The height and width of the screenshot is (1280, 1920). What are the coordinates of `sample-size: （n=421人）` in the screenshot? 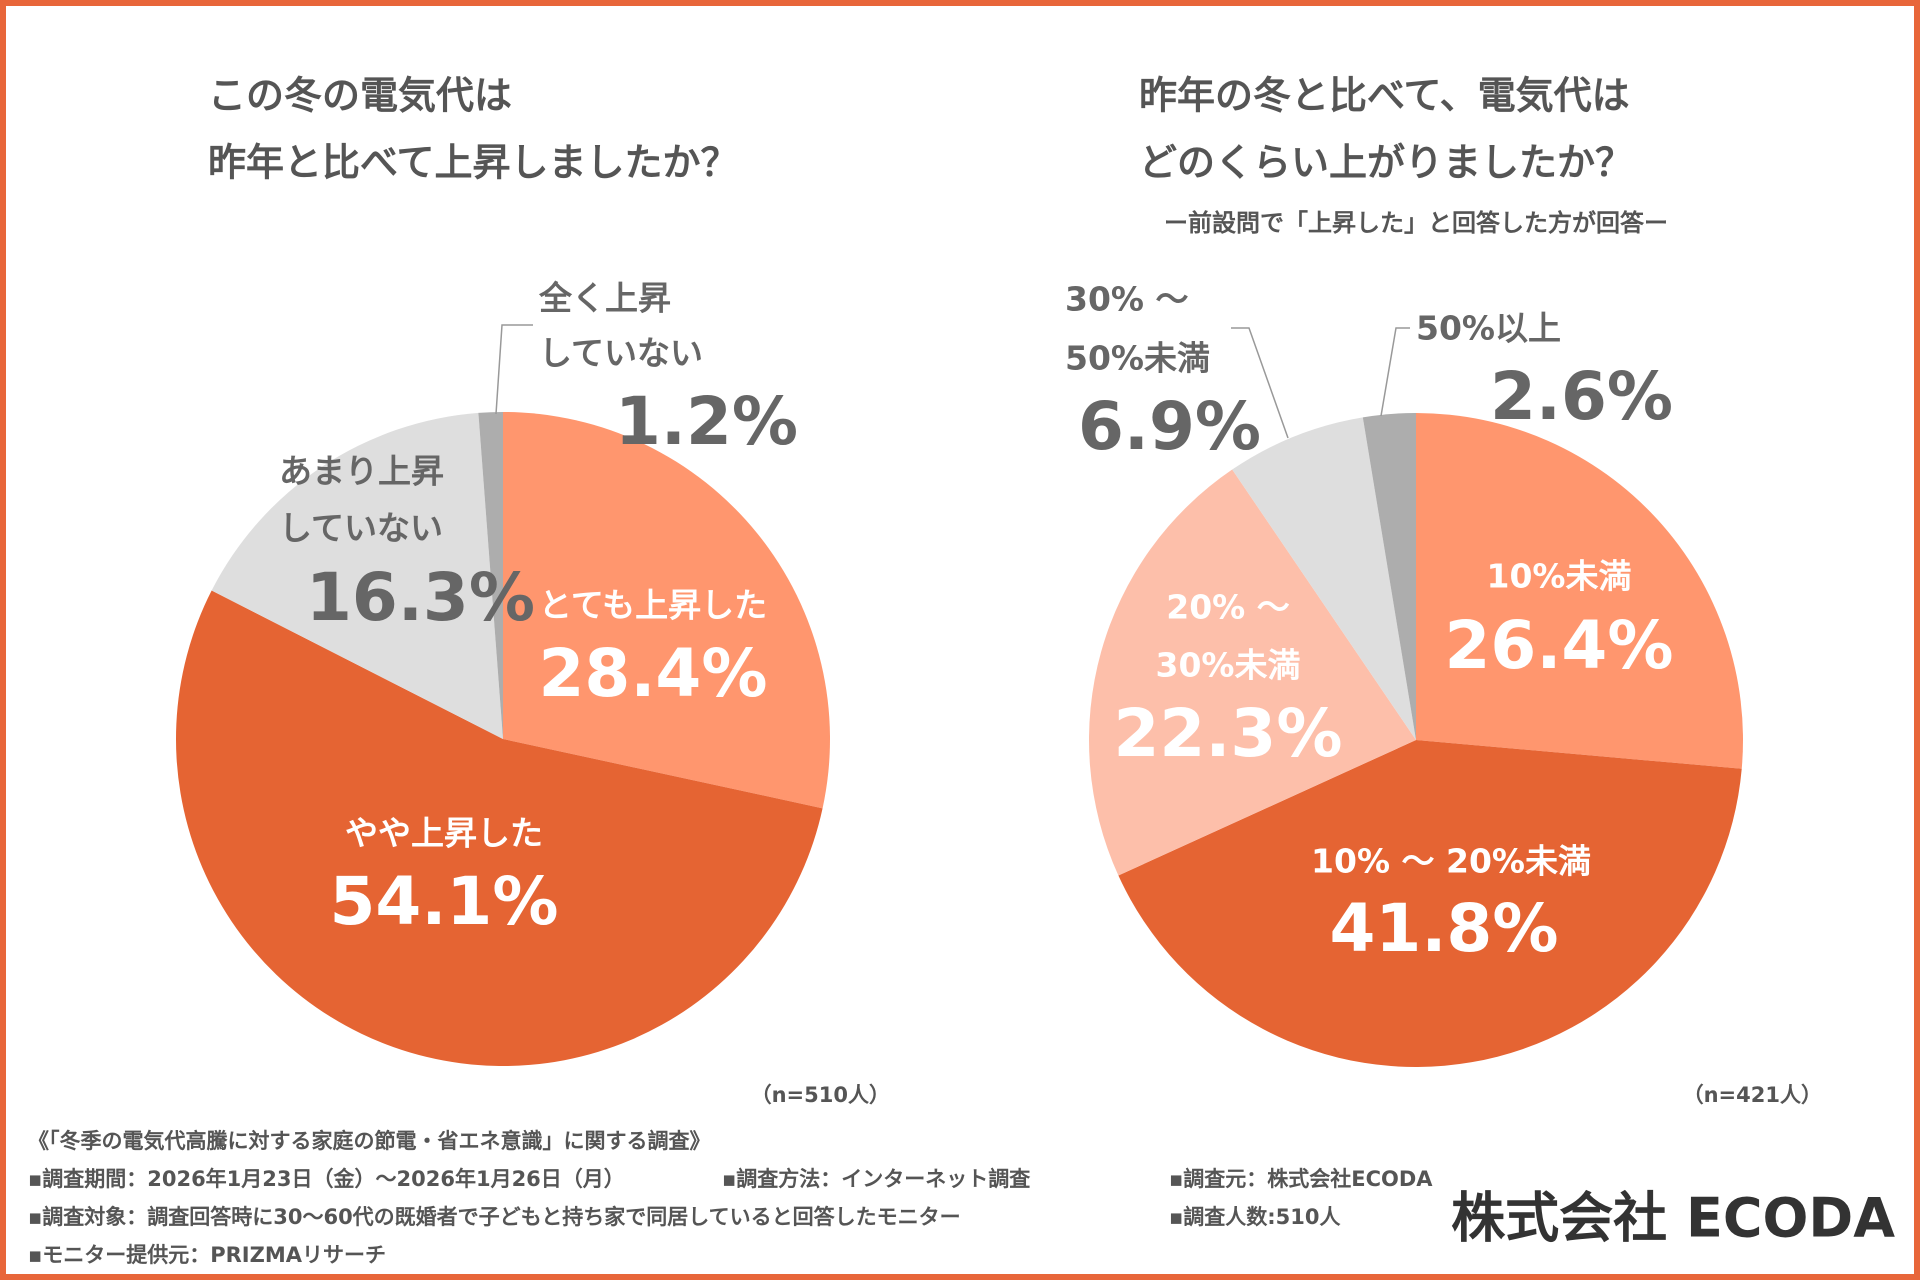 It's located at (1752, 1095).